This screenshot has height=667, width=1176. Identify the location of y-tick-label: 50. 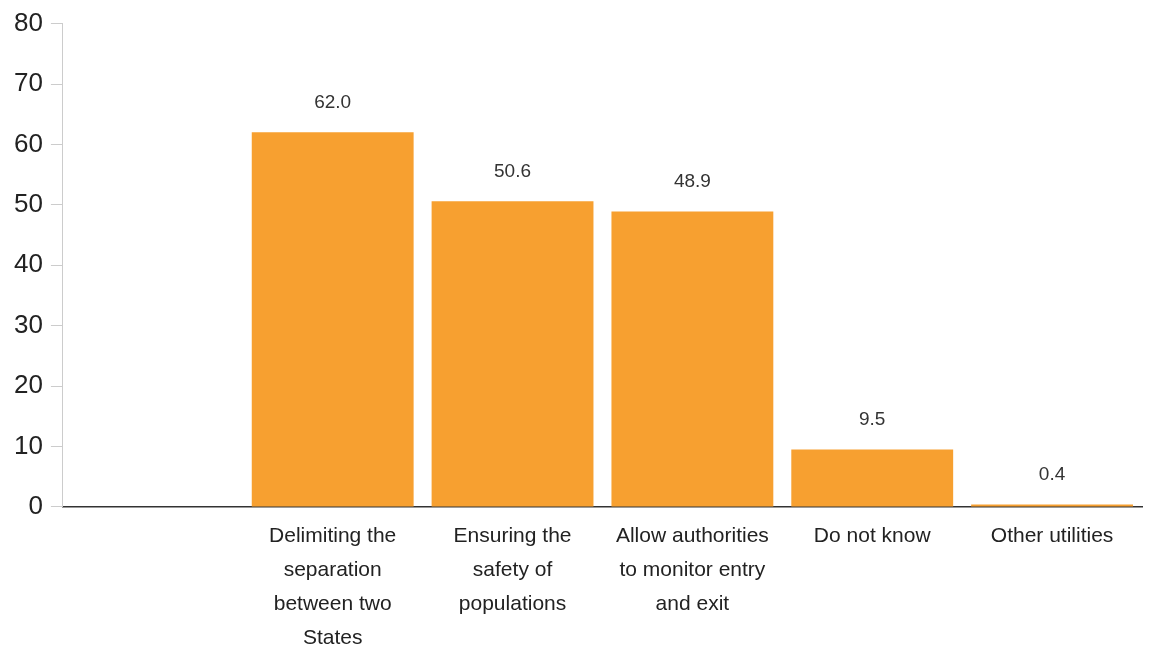
(28, 203).